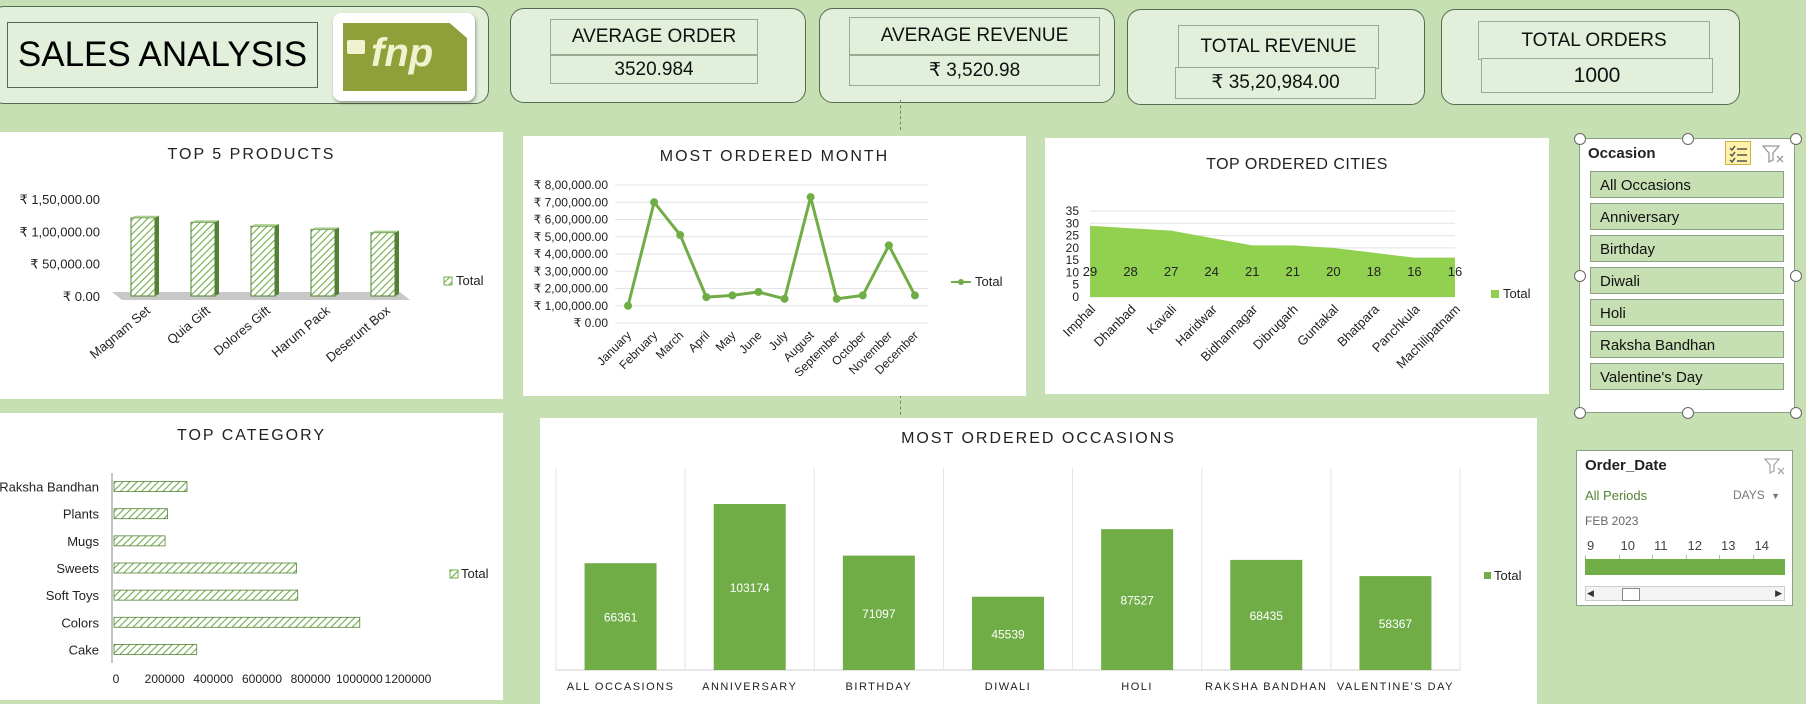  I want to click on x-tick-label: BIRTHDAY, so click(879, 687).